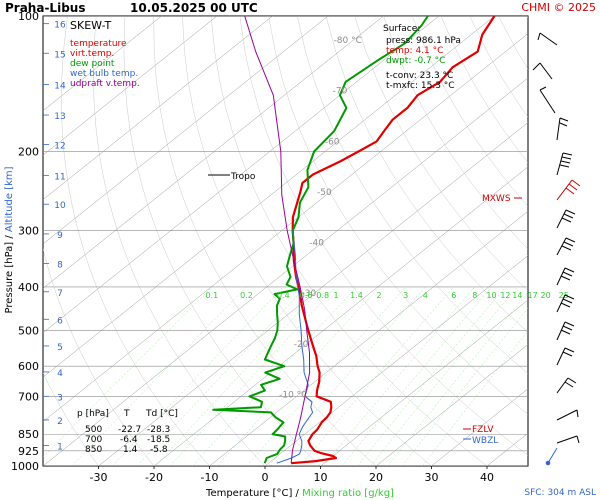  I want to click on pressure-tick-label: 925, so click(28, 451).